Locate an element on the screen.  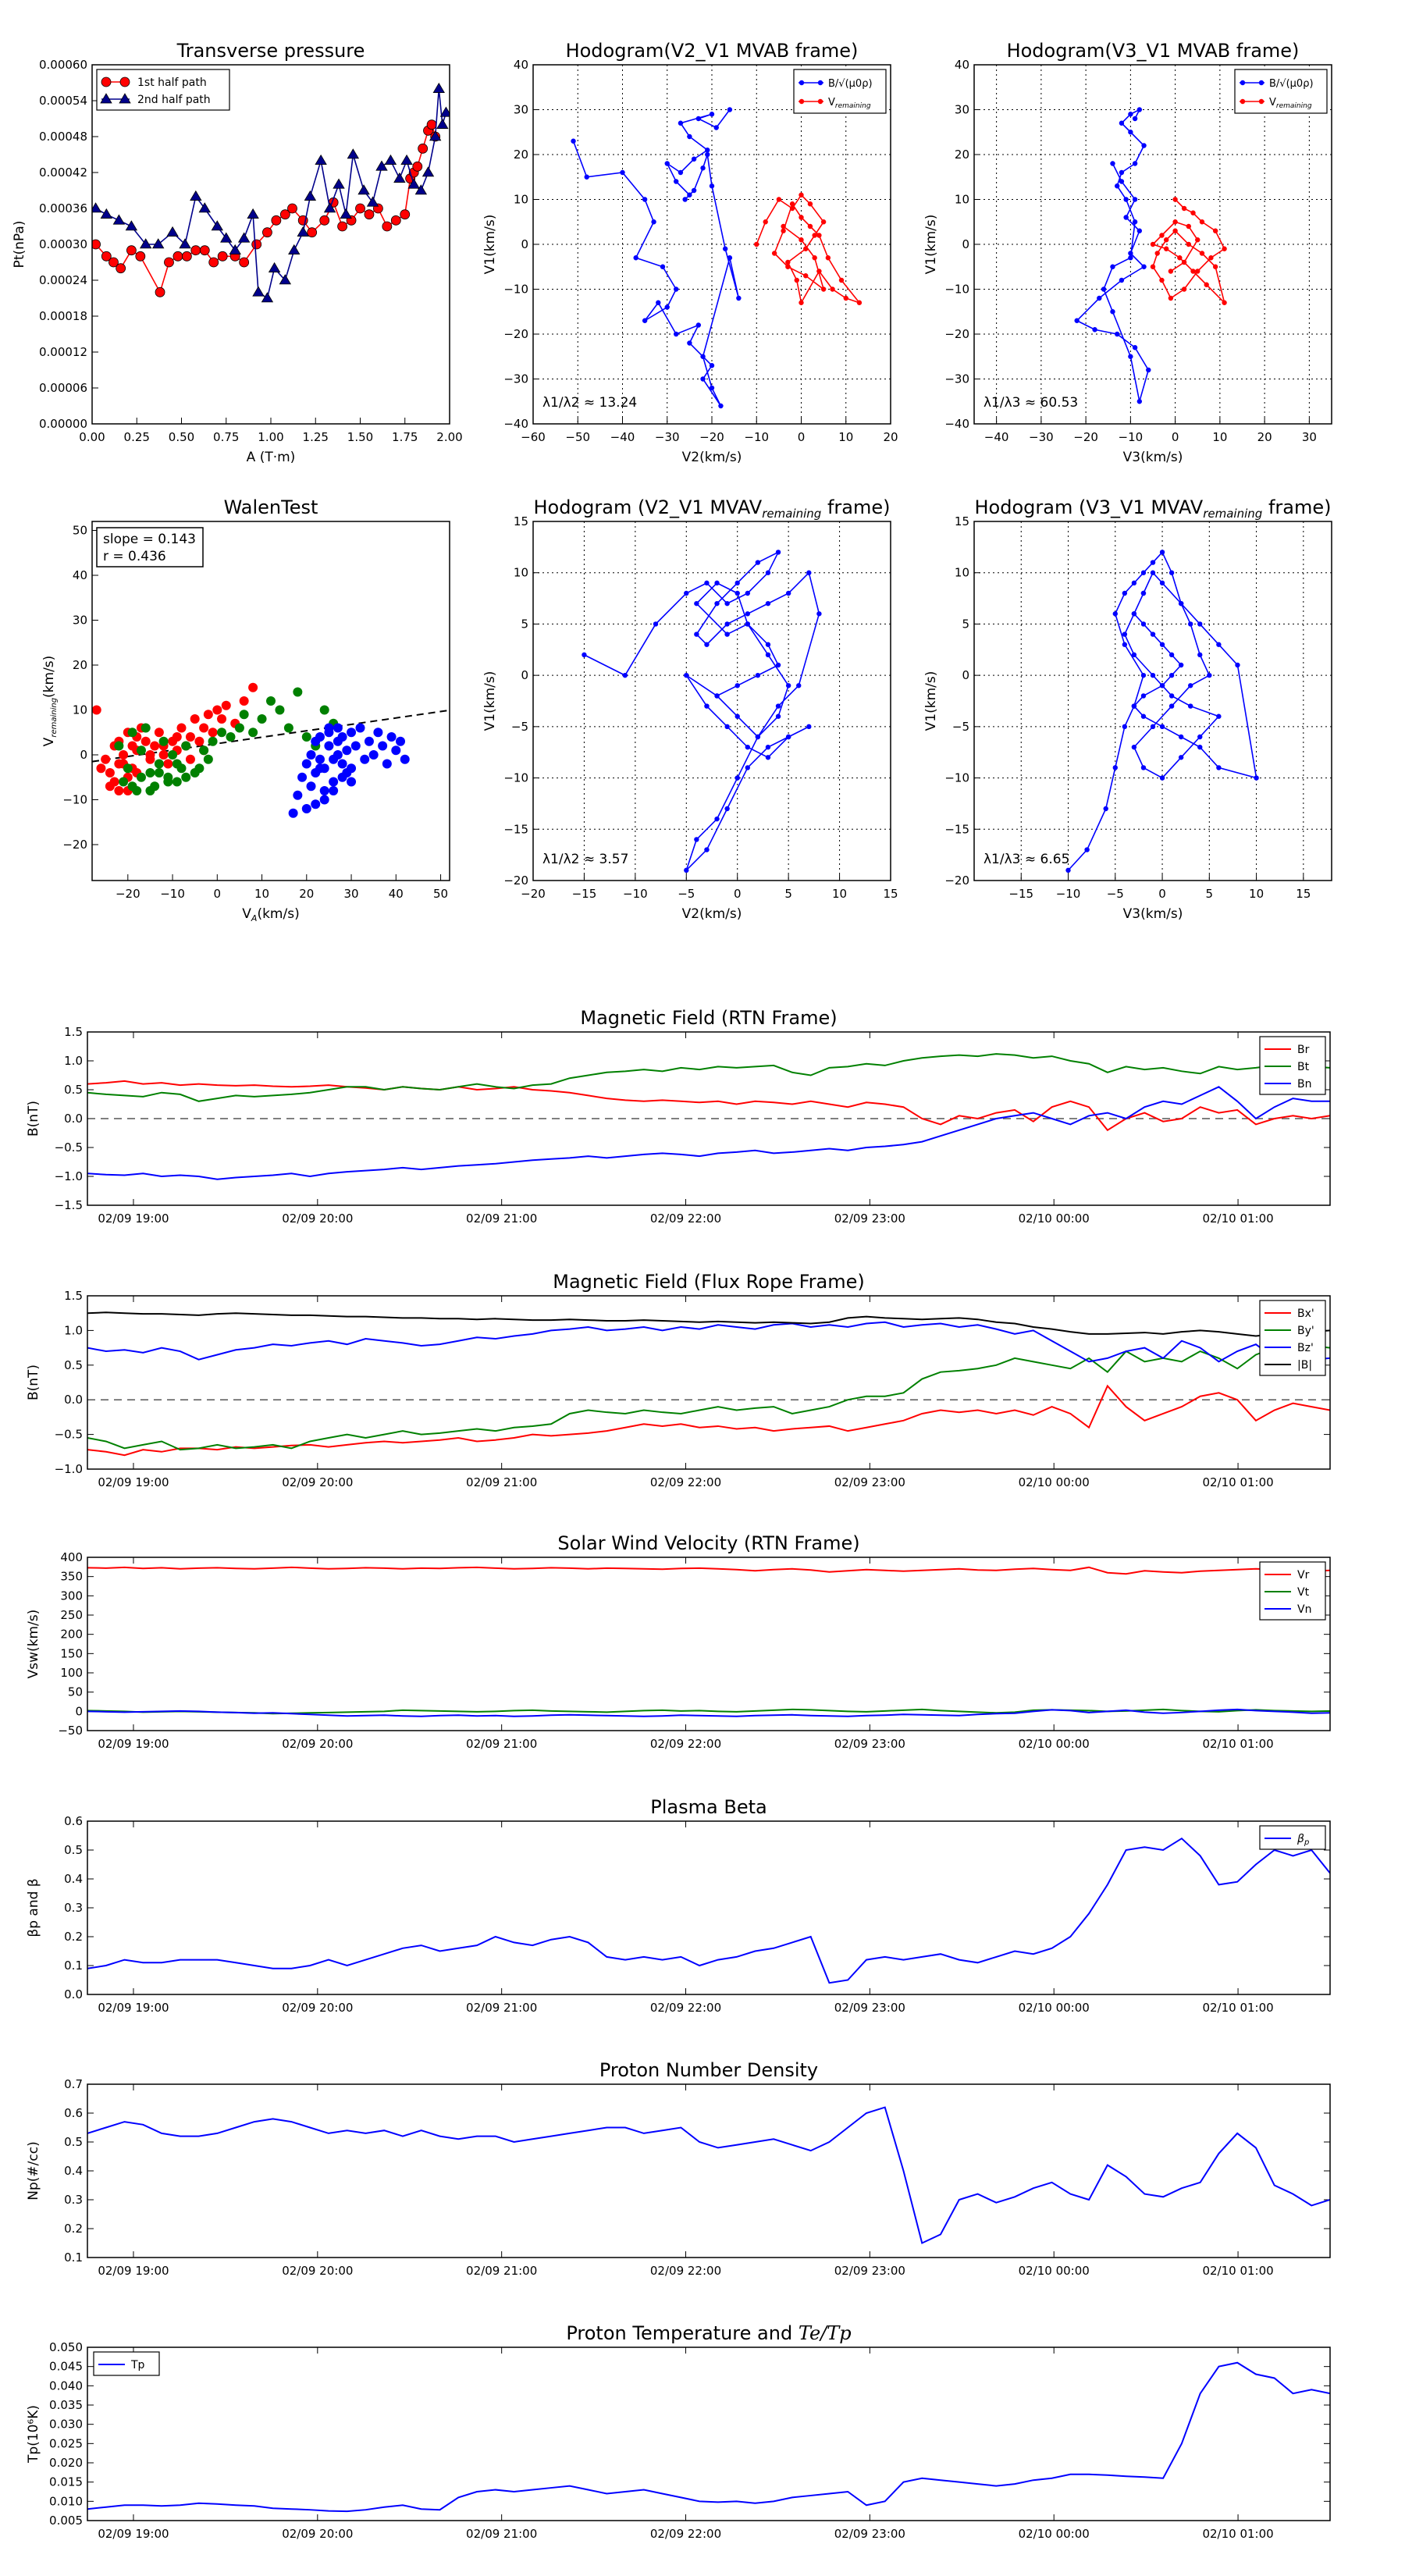
x-tick-label: 1.00 is located at coordinates (270, 437).